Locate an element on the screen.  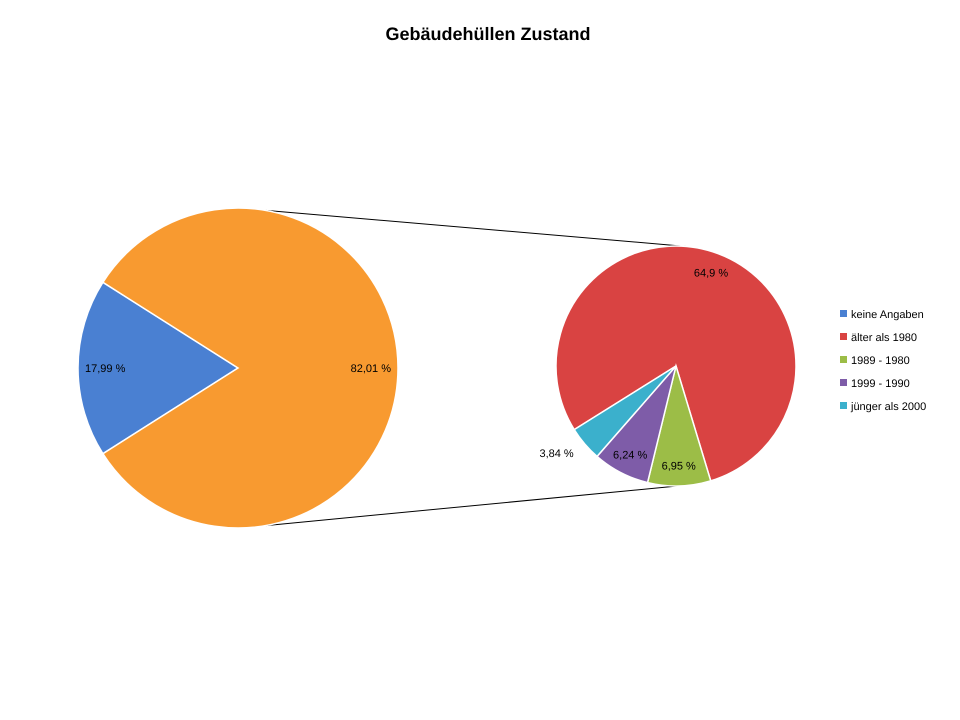
data-label: 64,9 % is located at coordinates (711, 274).